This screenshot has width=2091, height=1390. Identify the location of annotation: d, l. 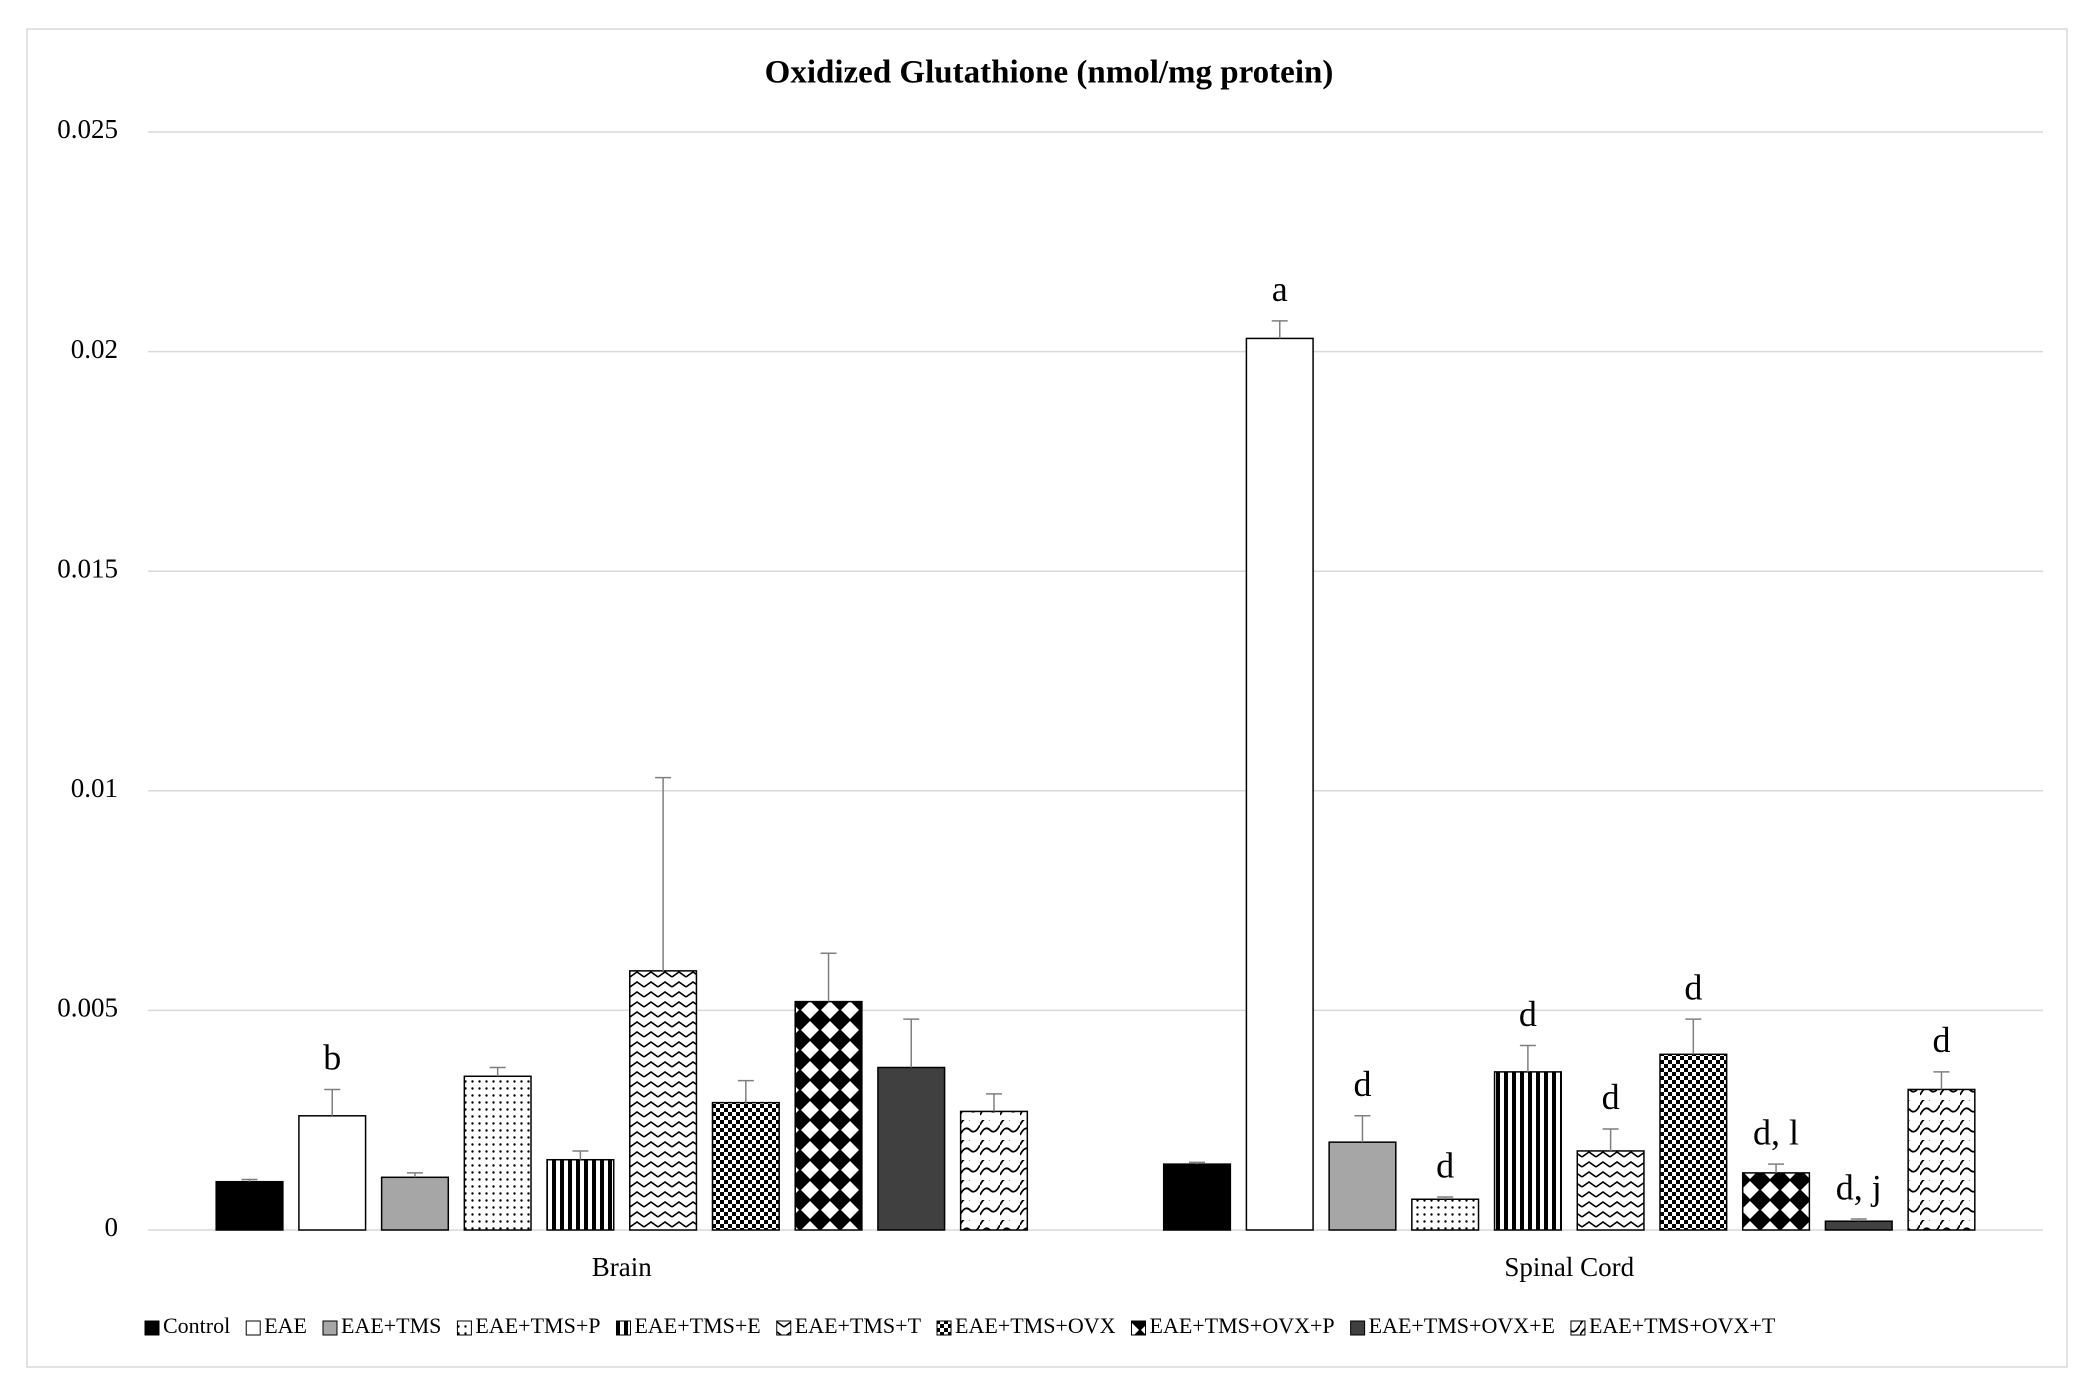
(1776, 1132).